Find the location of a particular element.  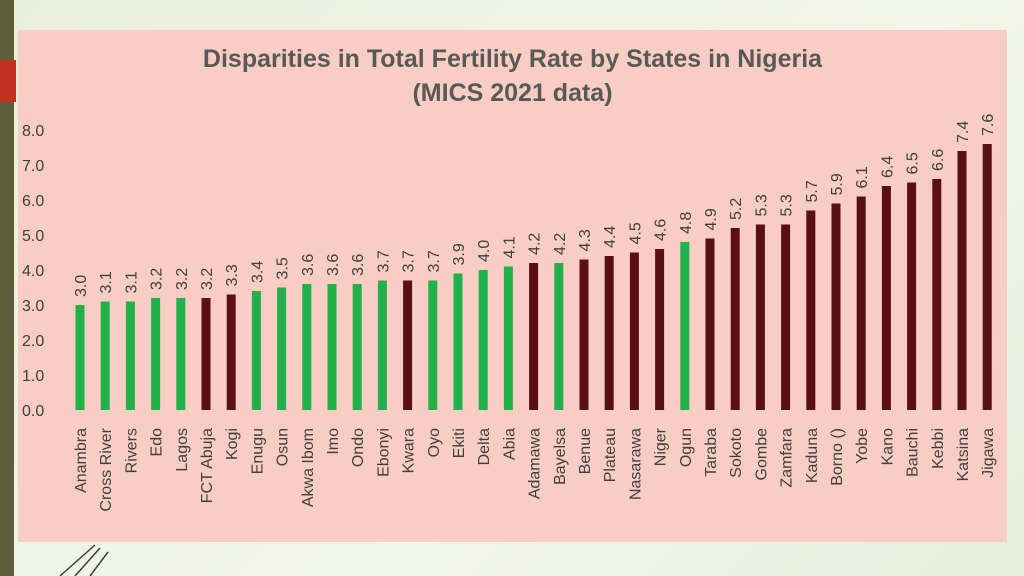

y-tick-label: 3.0 is located at coordinates (33, 306).